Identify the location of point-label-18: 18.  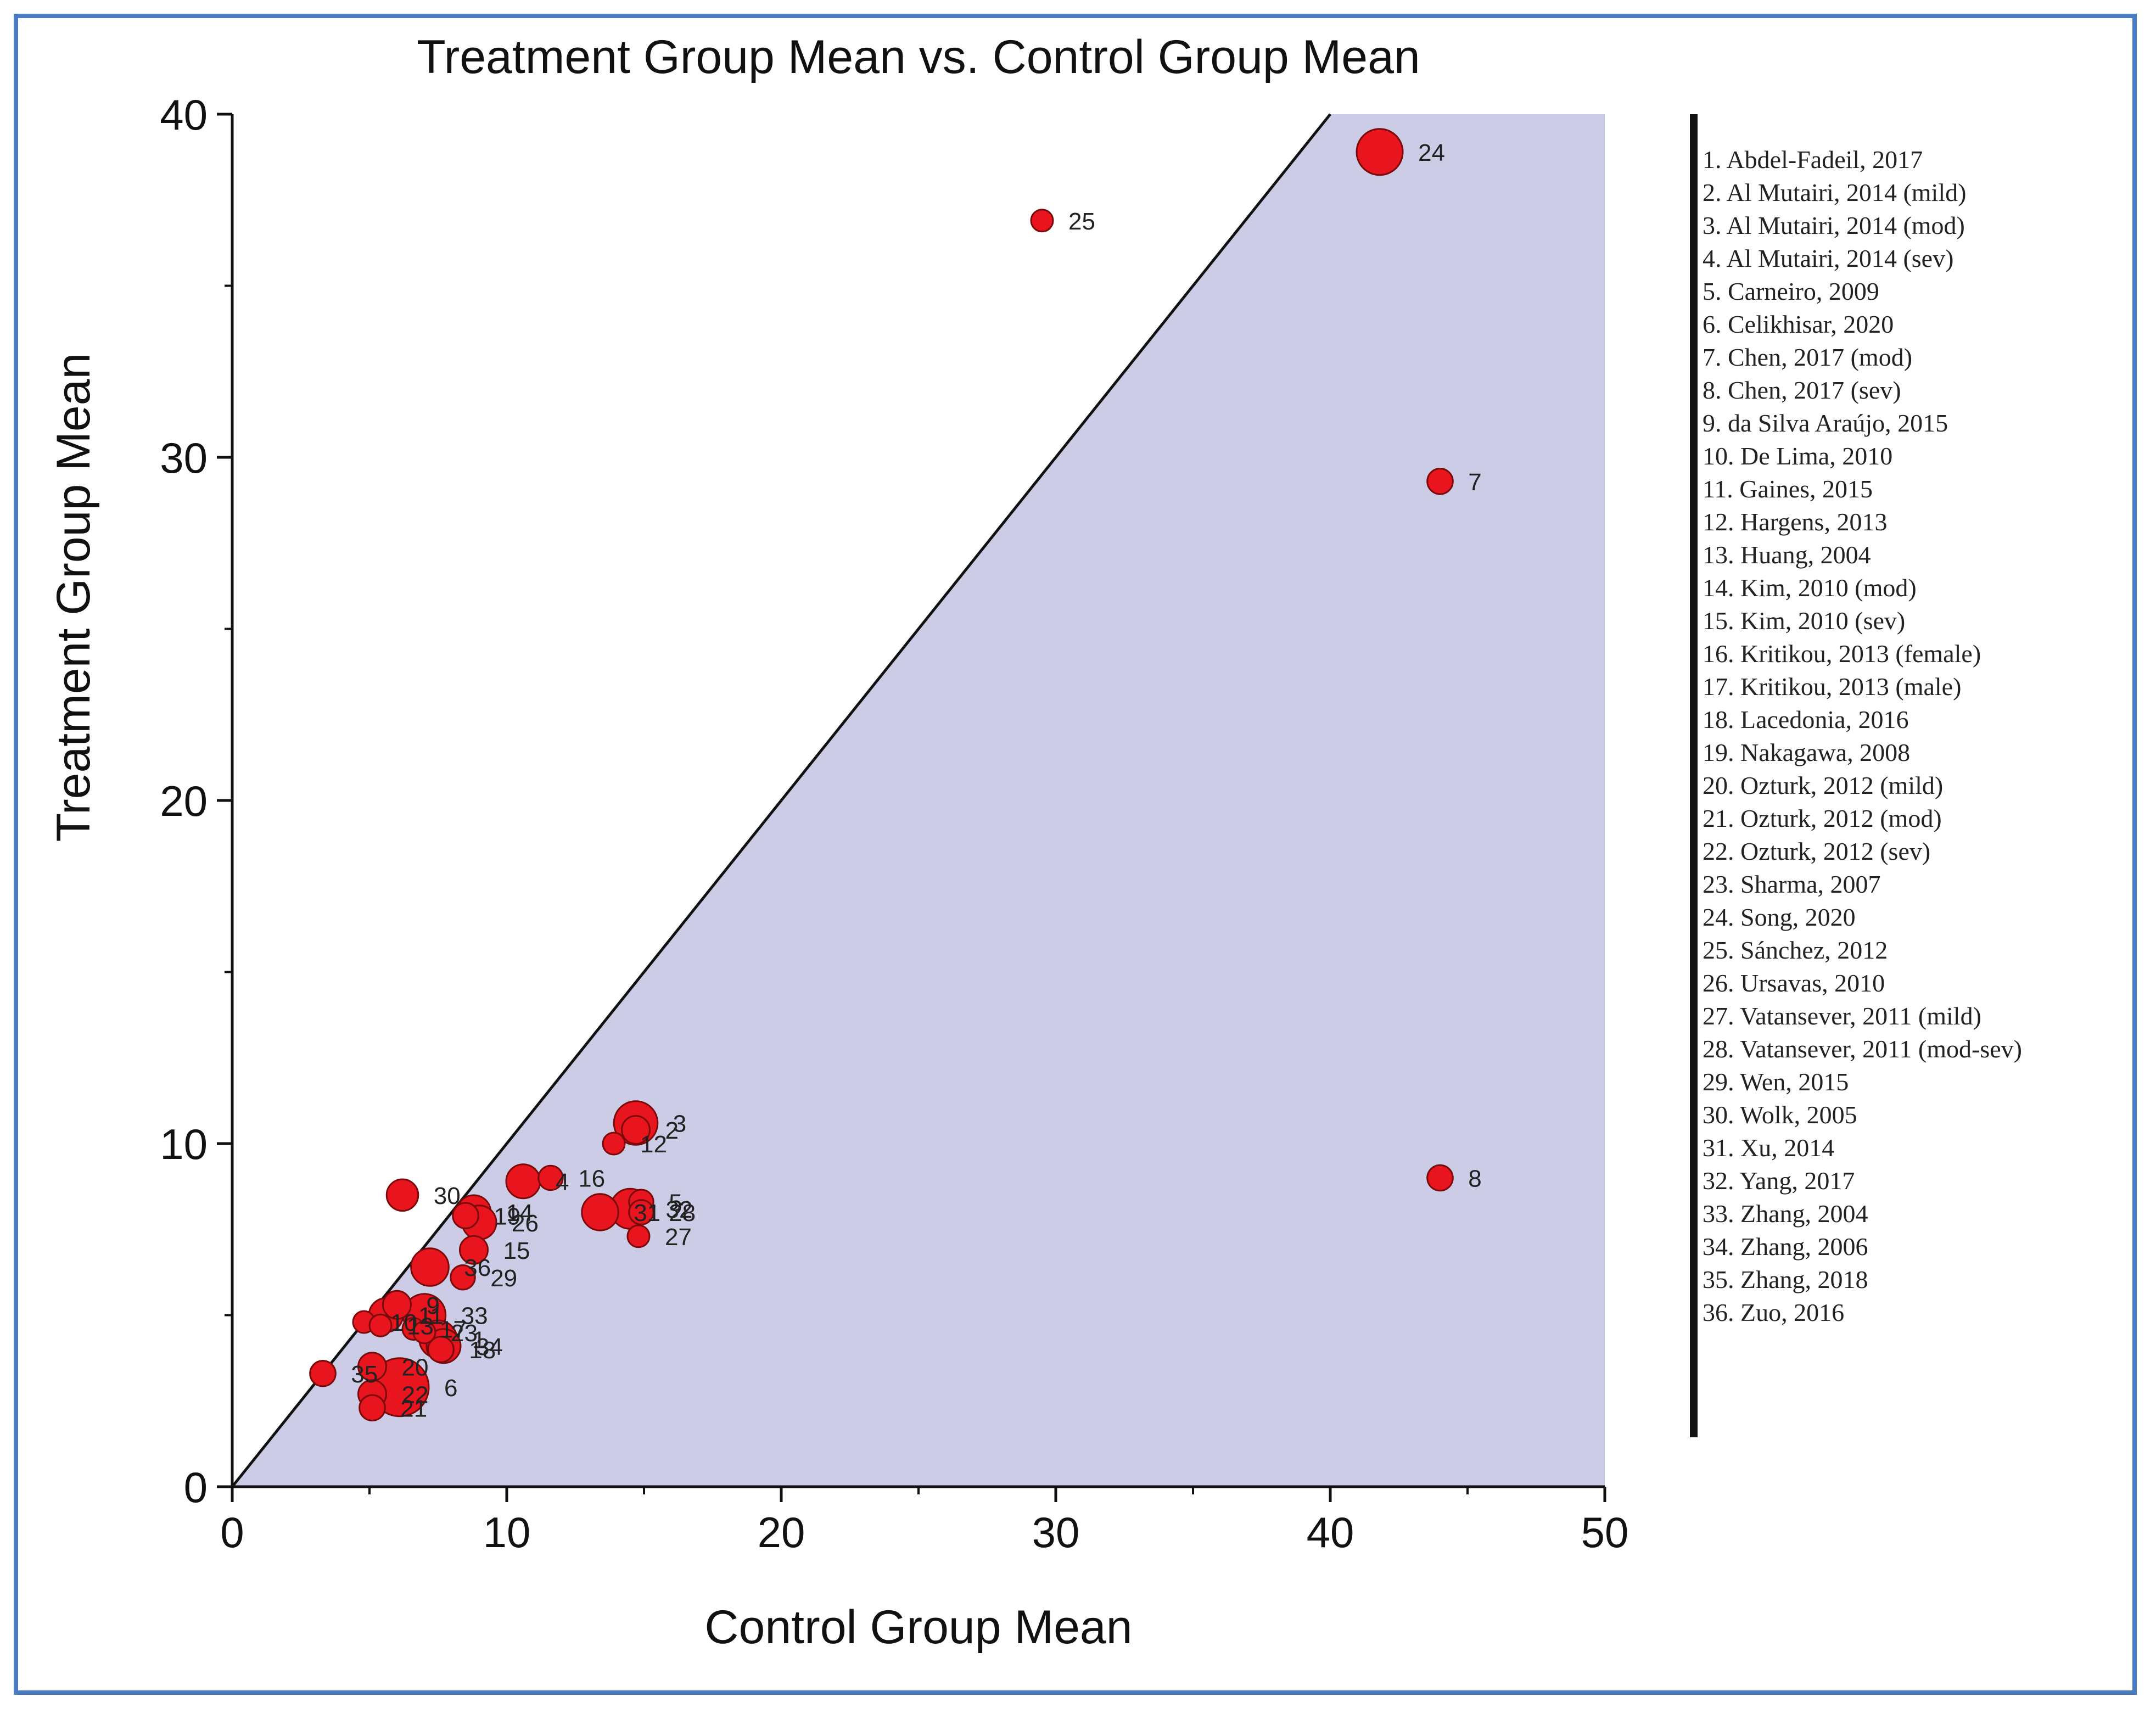
(482, 1351).